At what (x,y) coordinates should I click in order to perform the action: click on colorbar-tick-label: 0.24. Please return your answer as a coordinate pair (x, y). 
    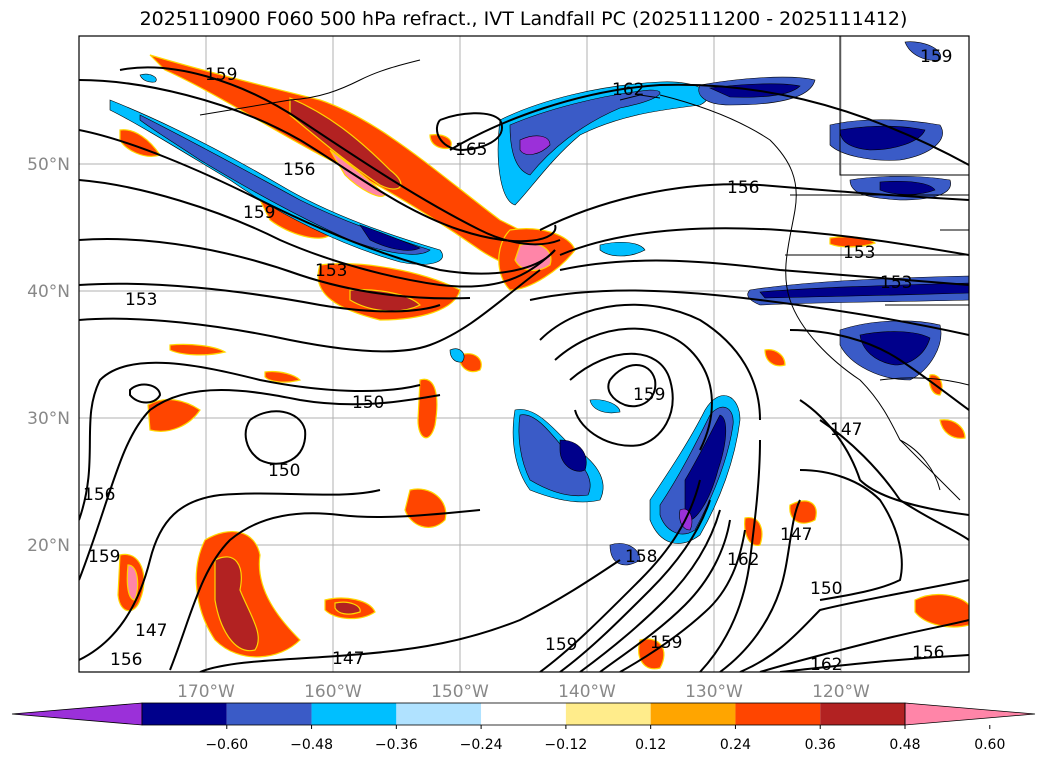
    Looking at the image, I should click on (735, 745).